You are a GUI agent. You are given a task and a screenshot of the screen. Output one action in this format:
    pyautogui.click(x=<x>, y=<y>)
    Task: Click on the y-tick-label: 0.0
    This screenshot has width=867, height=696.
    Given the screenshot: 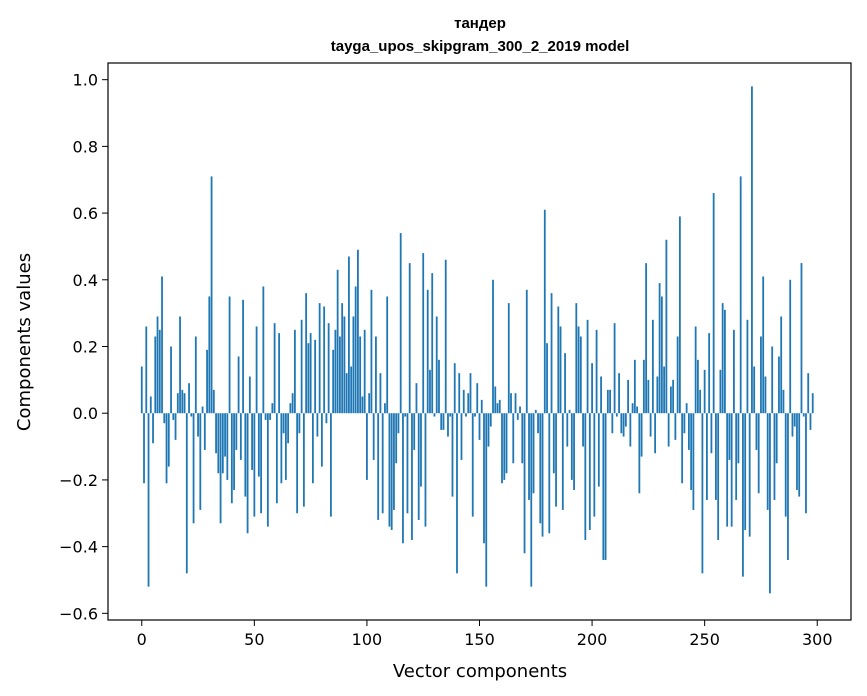 What is the action you would take?
    pyautogui.click(x=85, y=413)
    